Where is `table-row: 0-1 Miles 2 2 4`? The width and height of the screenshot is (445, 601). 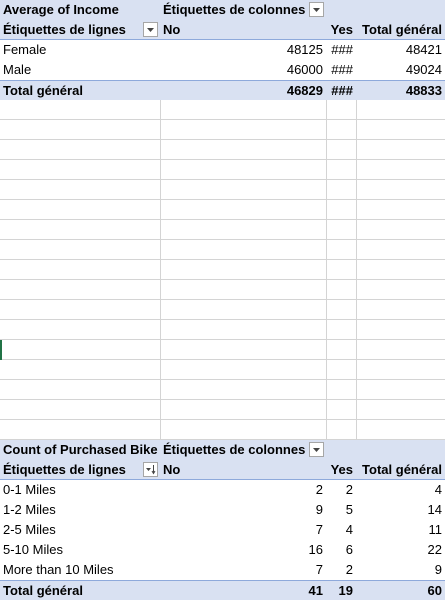 table-row: 0-1 Miles 2 2 4 is located at coordinates (222, 490).